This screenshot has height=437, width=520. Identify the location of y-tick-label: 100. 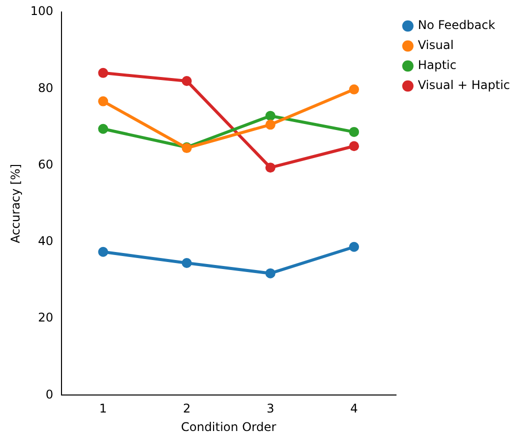
(42, 11).